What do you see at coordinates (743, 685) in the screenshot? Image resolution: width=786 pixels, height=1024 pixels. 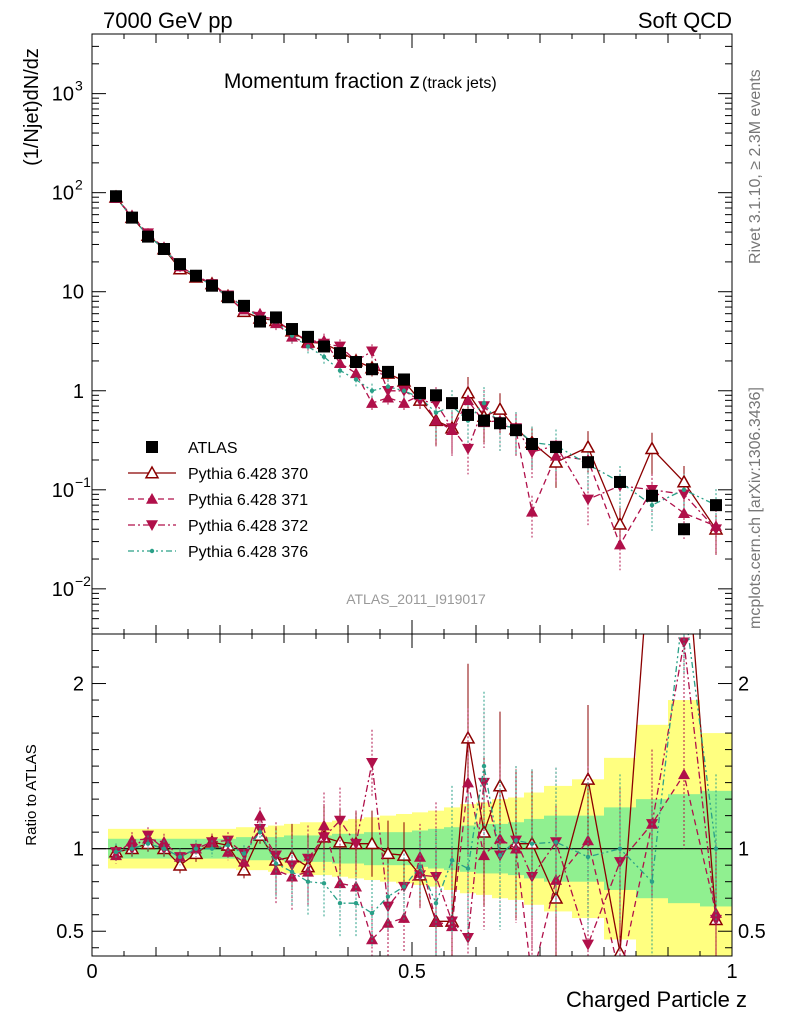 I see `ratio-y-tick-label-right: 2` at bounding box center [743, 685].